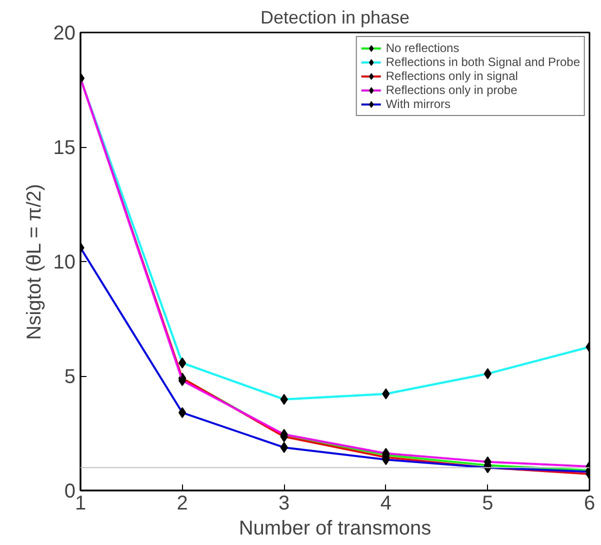  What do you see at coordinates (182, 503) in the screenshot?
I see `x-tick-label: 2` at bounding box center [182, 503].